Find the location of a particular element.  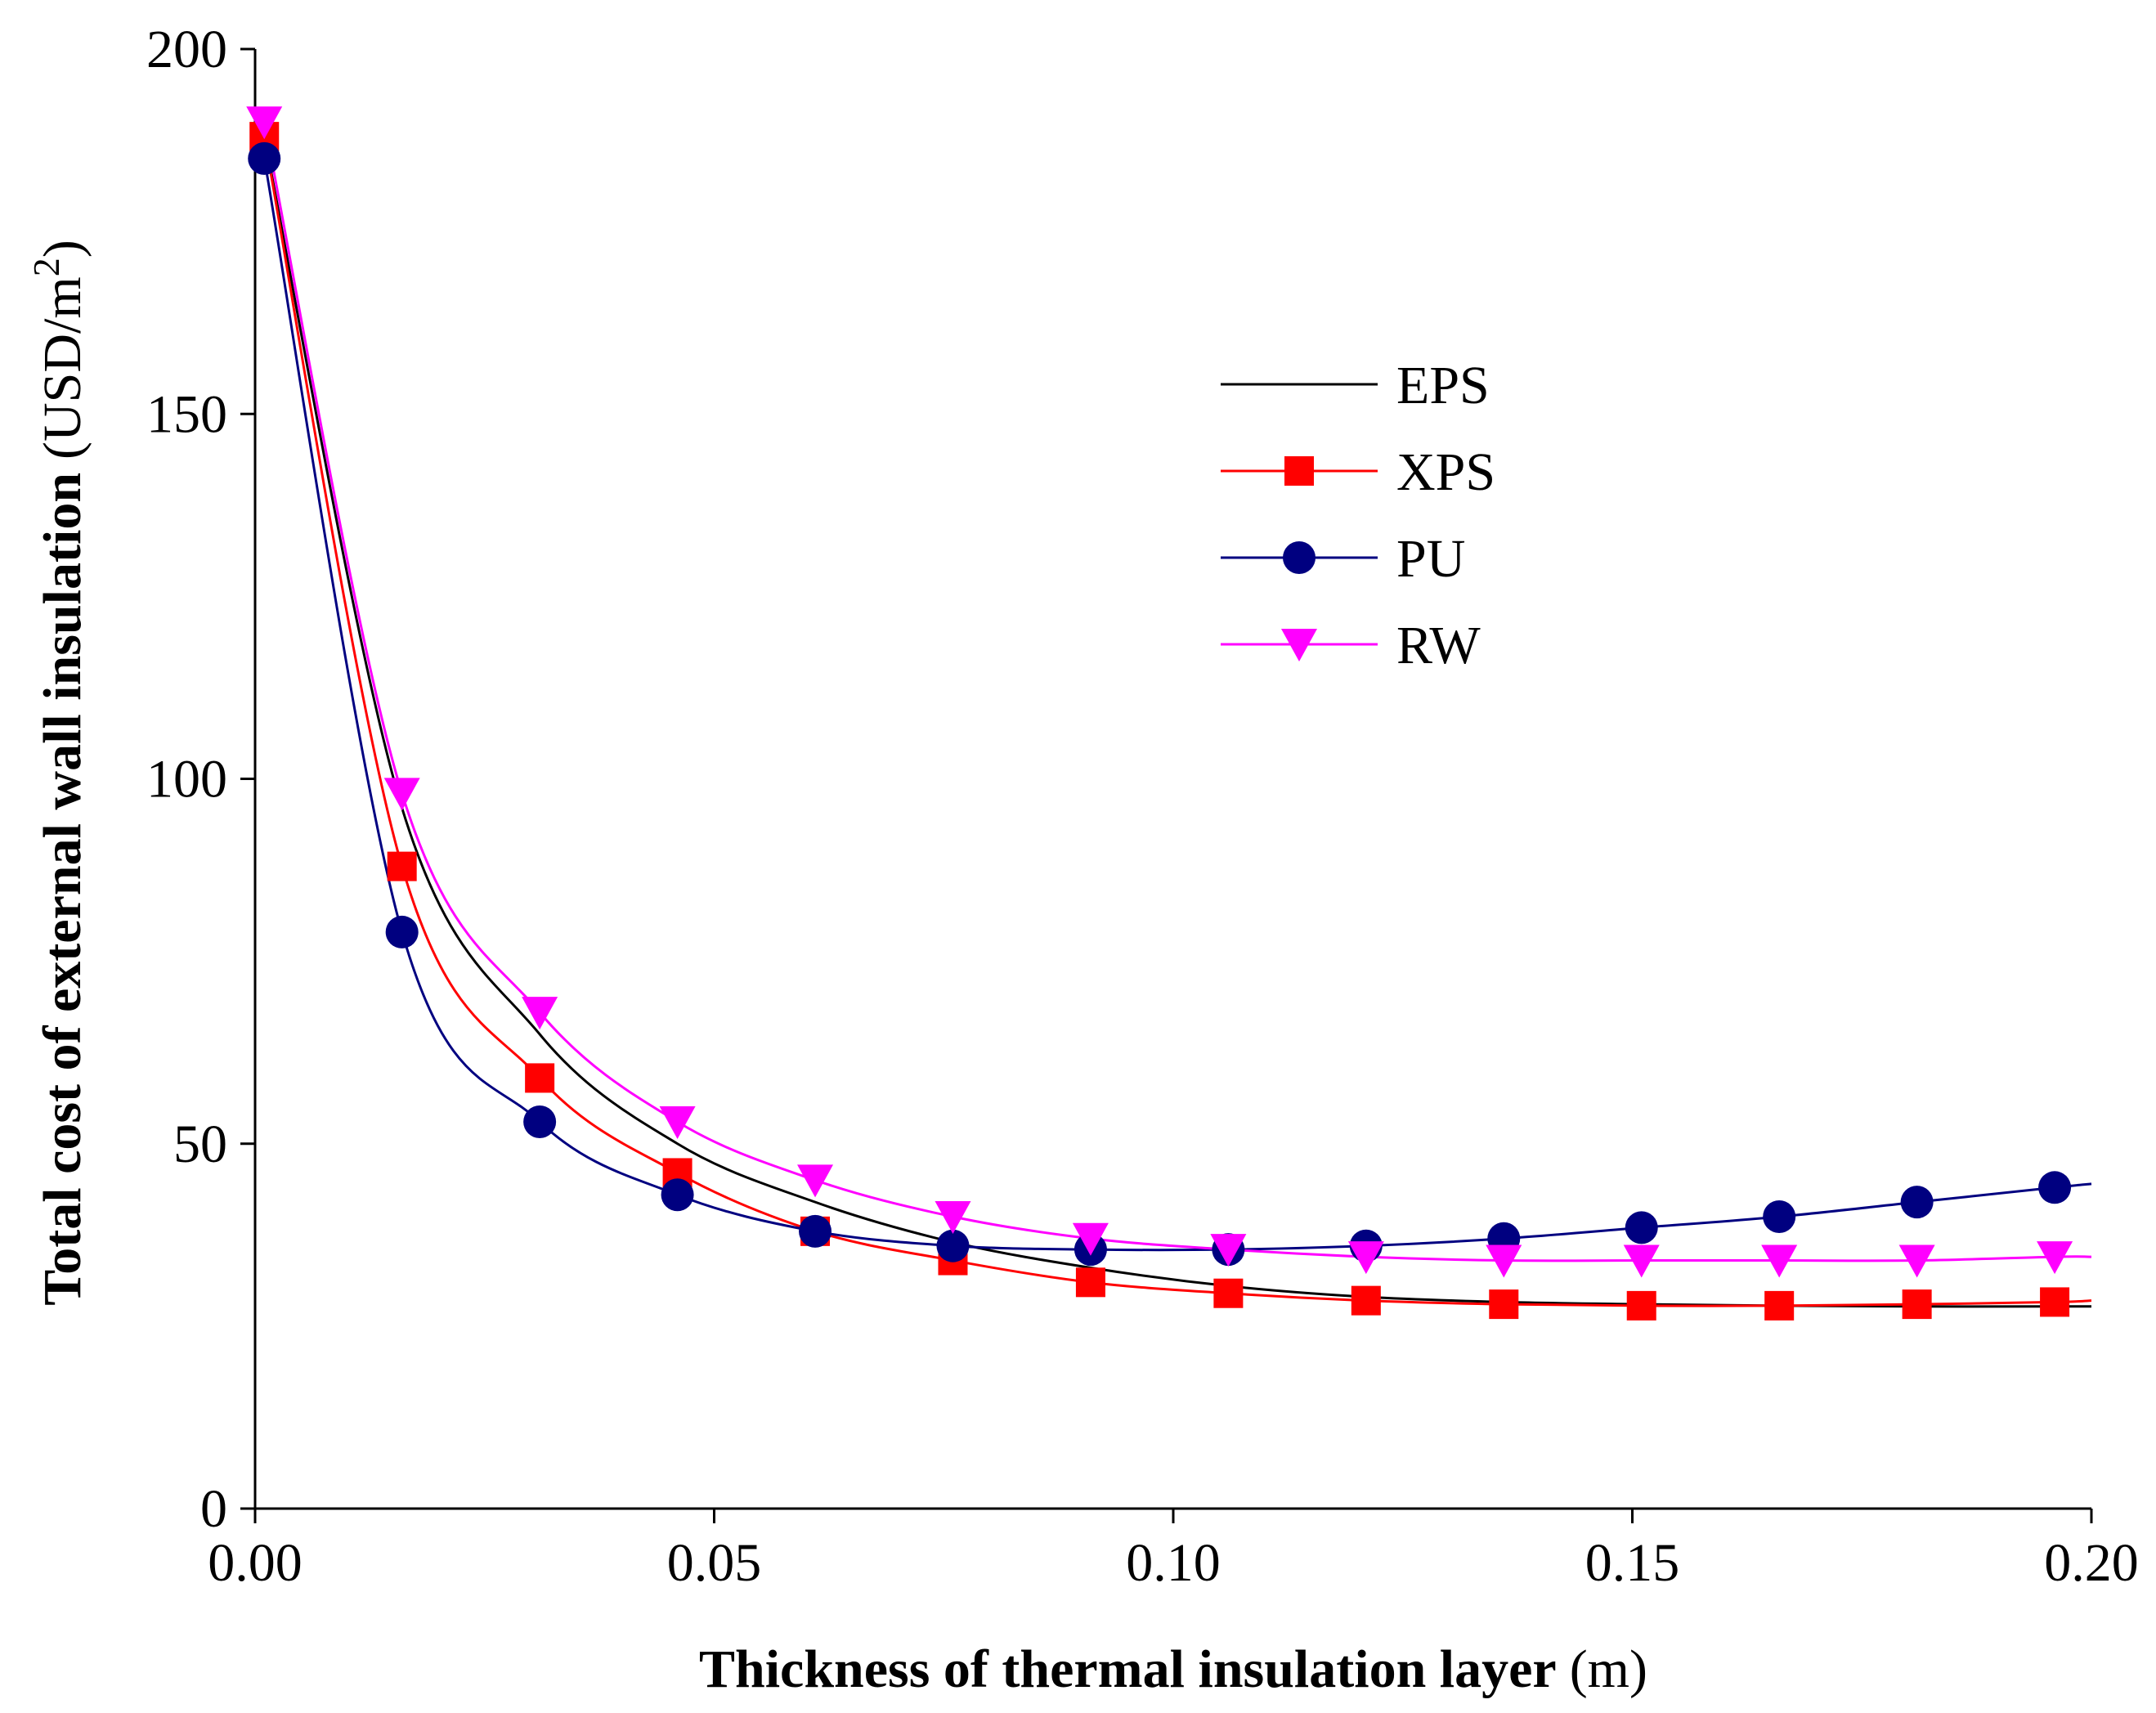

x-axis-title: Thickness of thermal insulation layer (m) is located at coordinates (1173, 1669).